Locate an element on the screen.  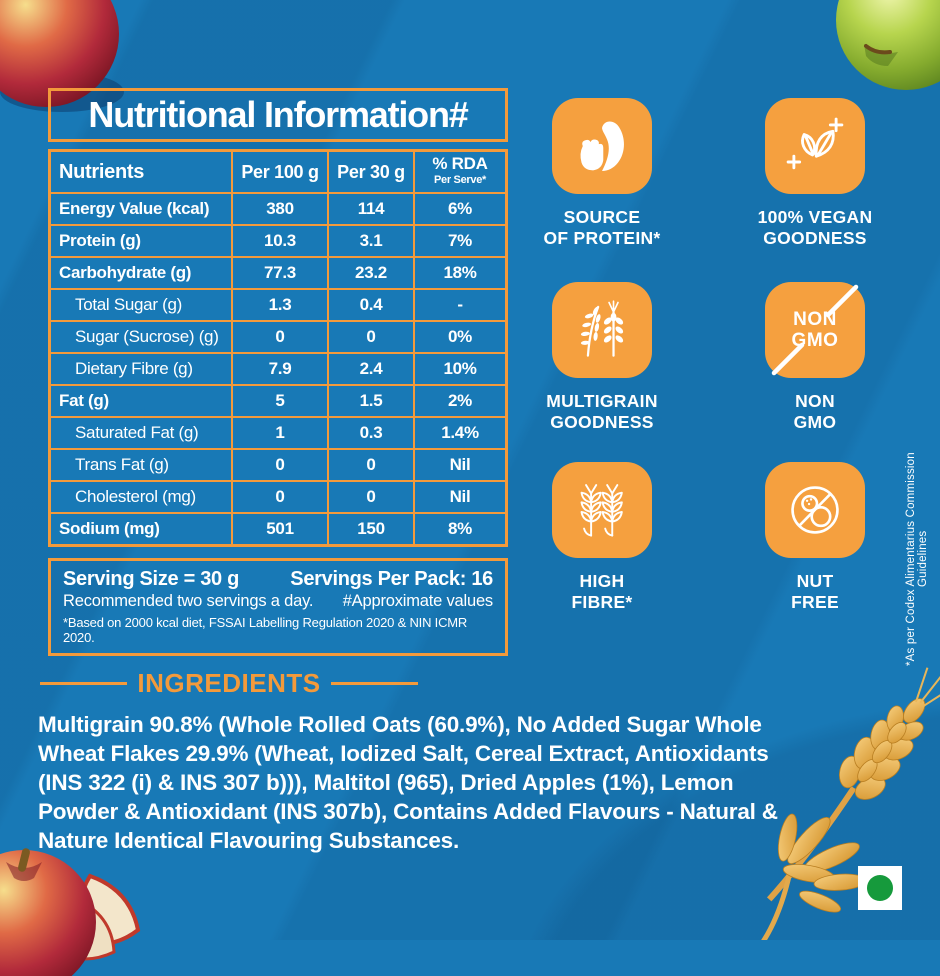
ingredients-heading-text: INGREDIENTS is located at coordinates (229, 683).